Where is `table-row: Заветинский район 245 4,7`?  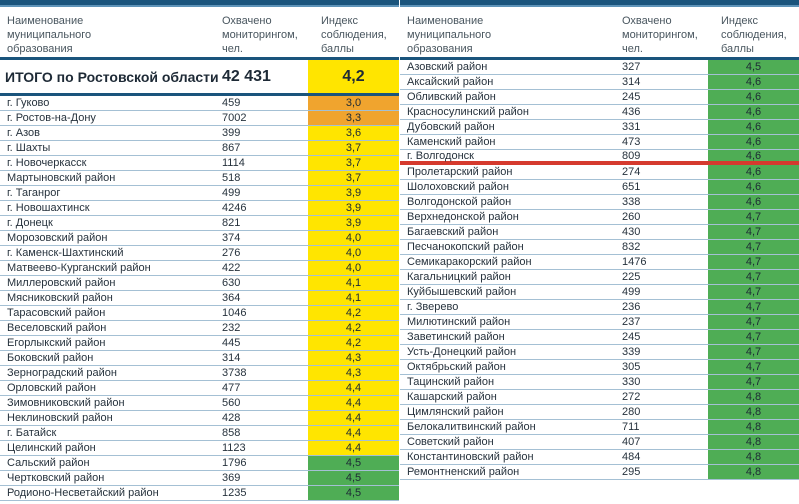
table-row: Заветинский район 245 4,7 is located at coordinates (599, 337).